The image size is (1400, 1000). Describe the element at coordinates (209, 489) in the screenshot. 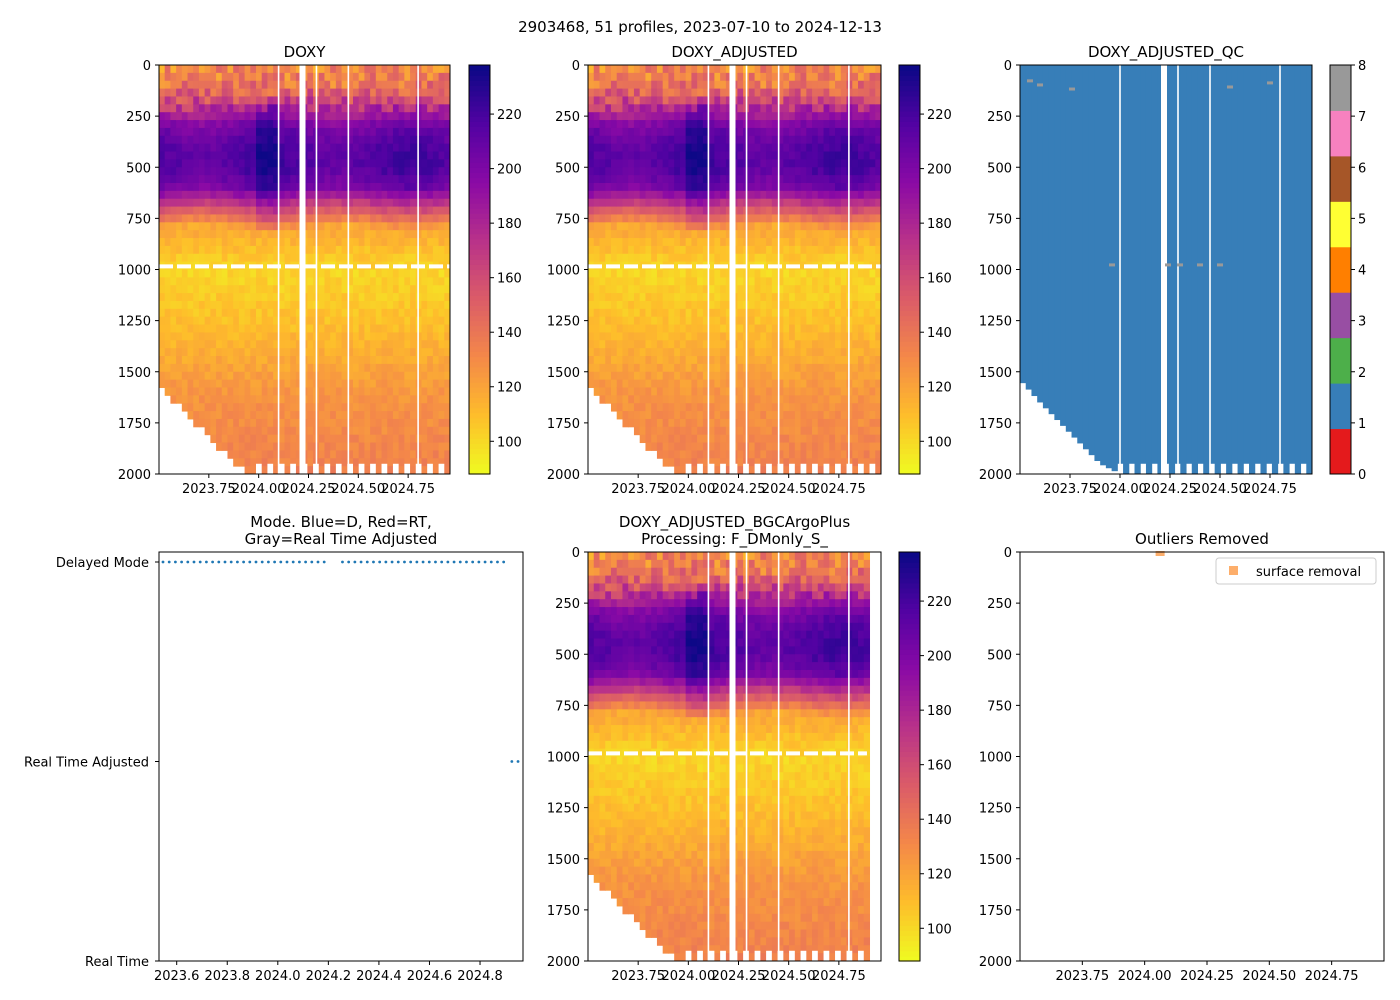

I see `doxy-xtick-label: 2023.75` at that location.